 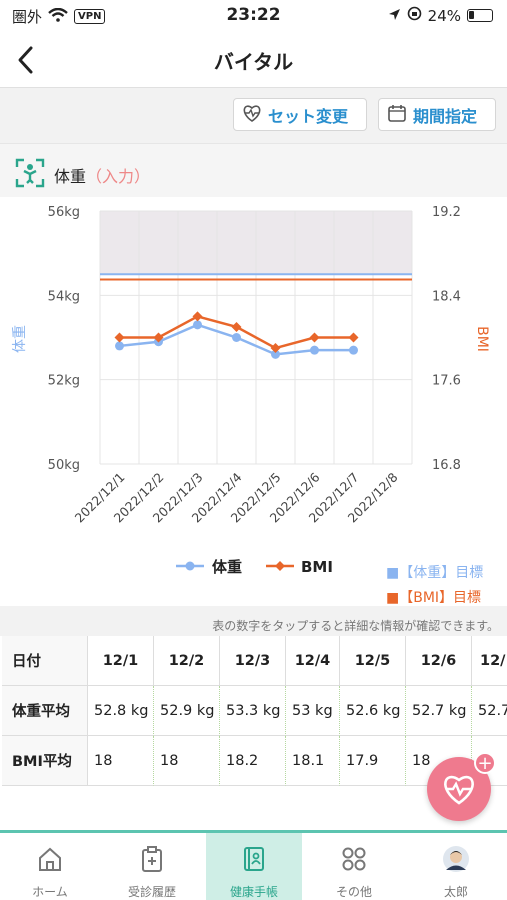 What do you see at coordinates (27, 17) in the screenshot?
I see `carrier-label: 圏外` at bounding box center [27, 17].